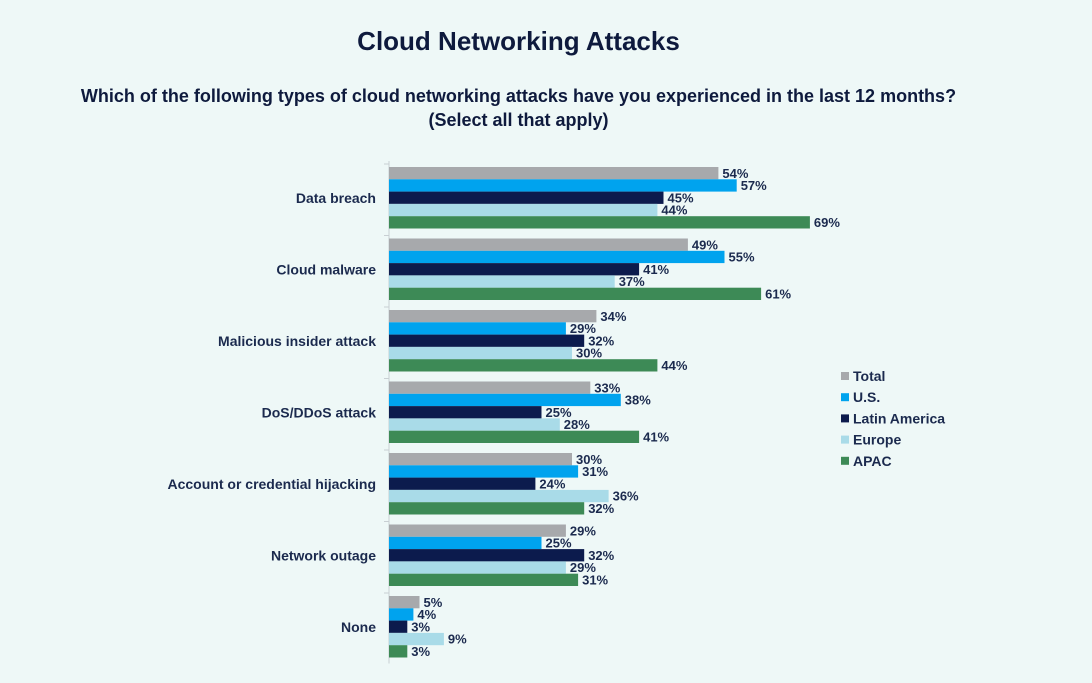 The image size is (1092, 683). I want to click on bar-dos-ddos-attack-total, so click(490, 387).